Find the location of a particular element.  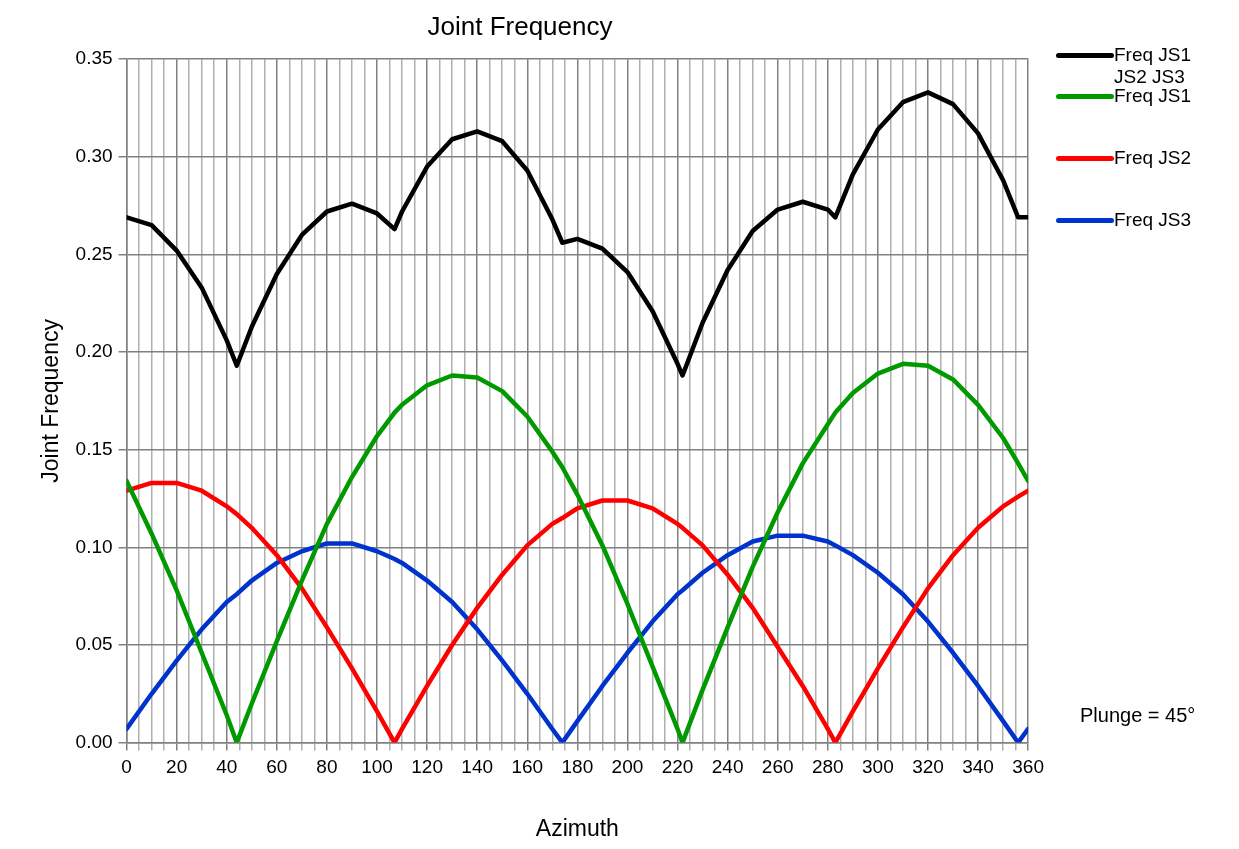

x-tick-label: 140 is located at coordinates (477, 767).